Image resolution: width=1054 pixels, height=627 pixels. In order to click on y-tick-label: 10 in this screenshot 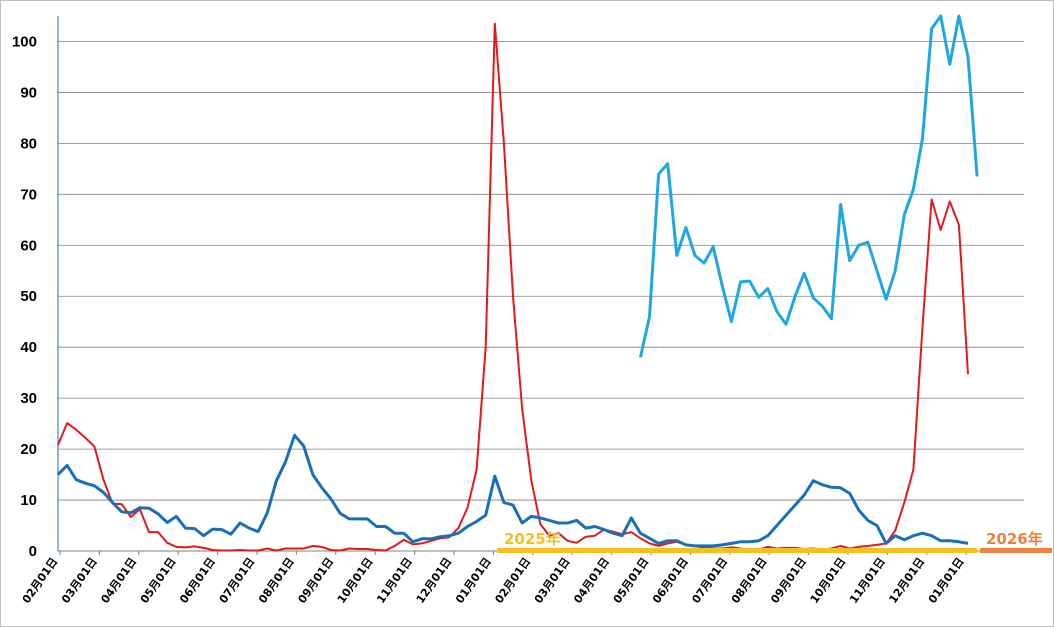, I will do `click(28, 500)`.